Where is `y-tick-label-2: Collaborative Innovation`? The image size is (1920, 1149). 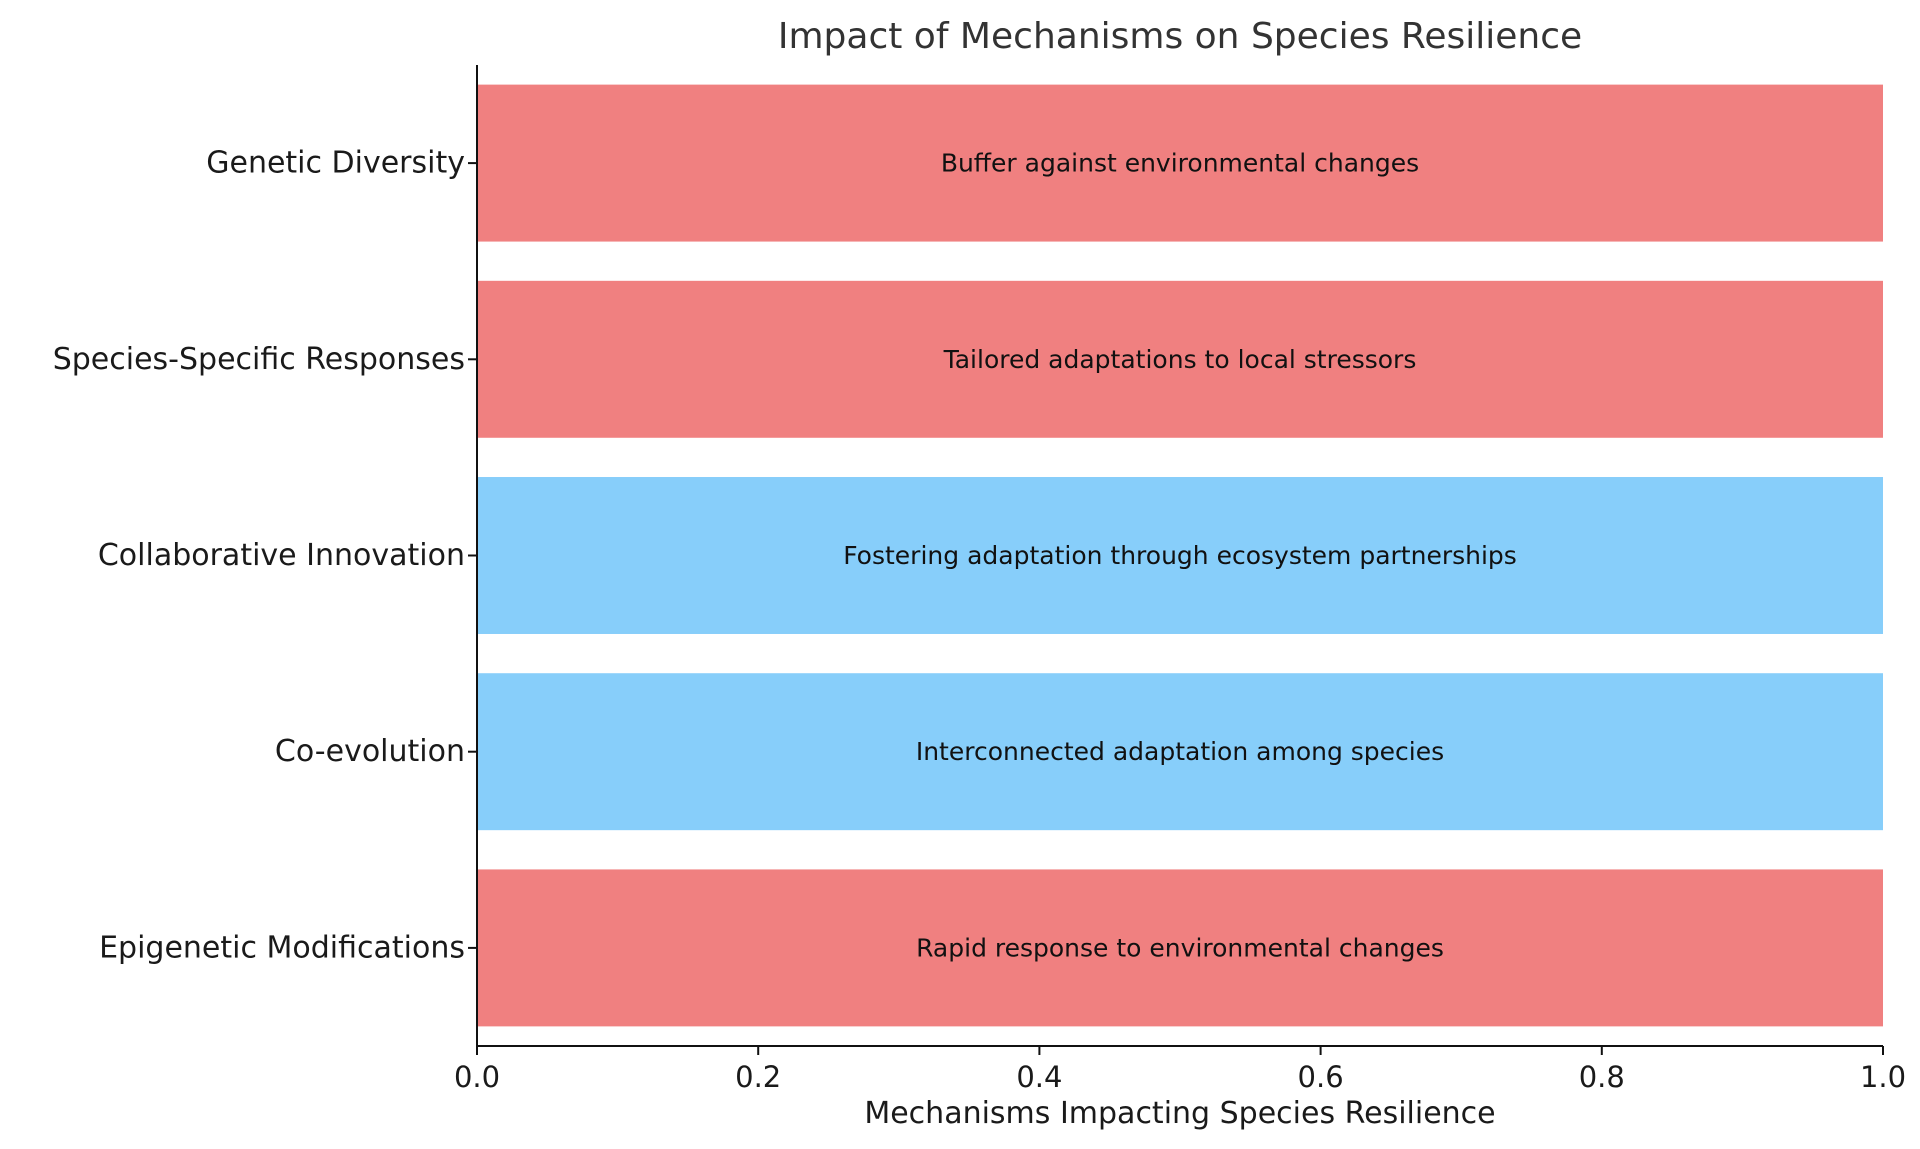 y-tick-label-2: Collaborative Innovation is located at coordinates (281, 555).